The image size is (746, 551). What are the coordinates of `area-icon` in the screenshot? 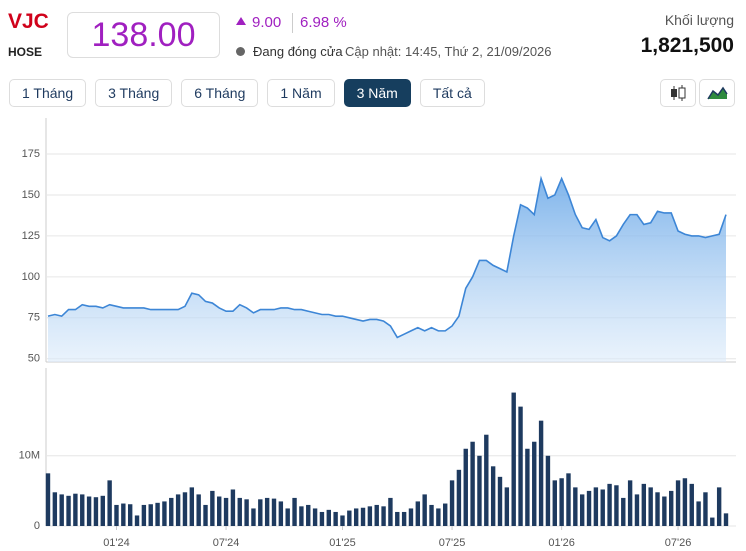 It's located at (717, 93).